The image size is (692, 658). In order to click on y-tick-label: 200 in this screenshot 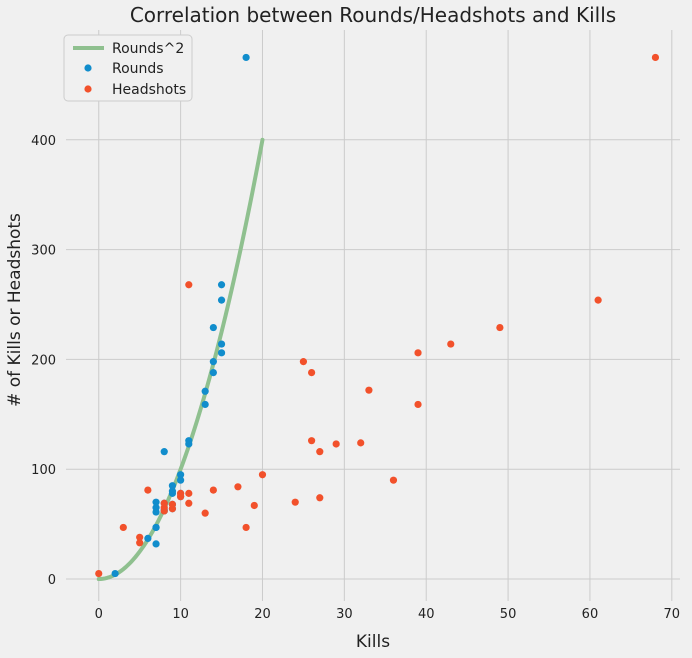, I will do `click(43, 360)`.